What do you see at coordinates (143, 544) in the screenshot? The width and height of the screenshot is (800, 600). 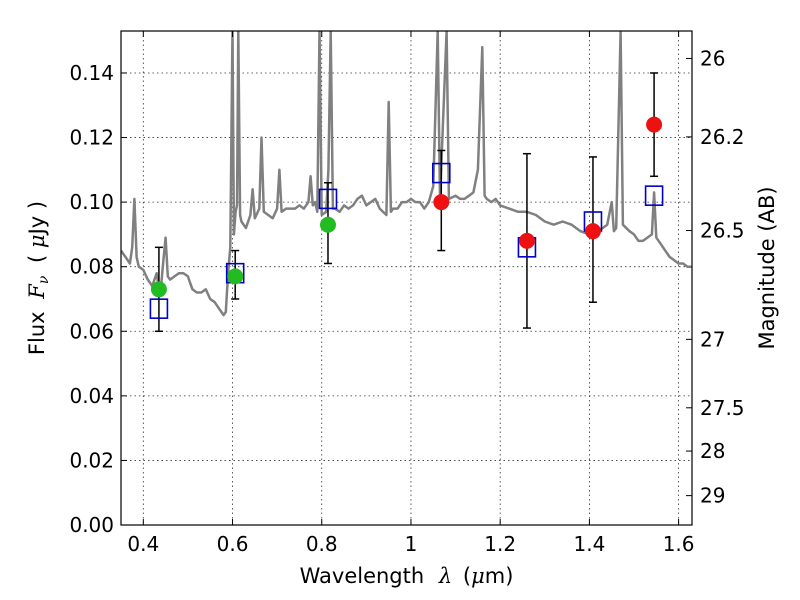 I see `x-tick-label: 0.4` at bounding box center [143, 544].